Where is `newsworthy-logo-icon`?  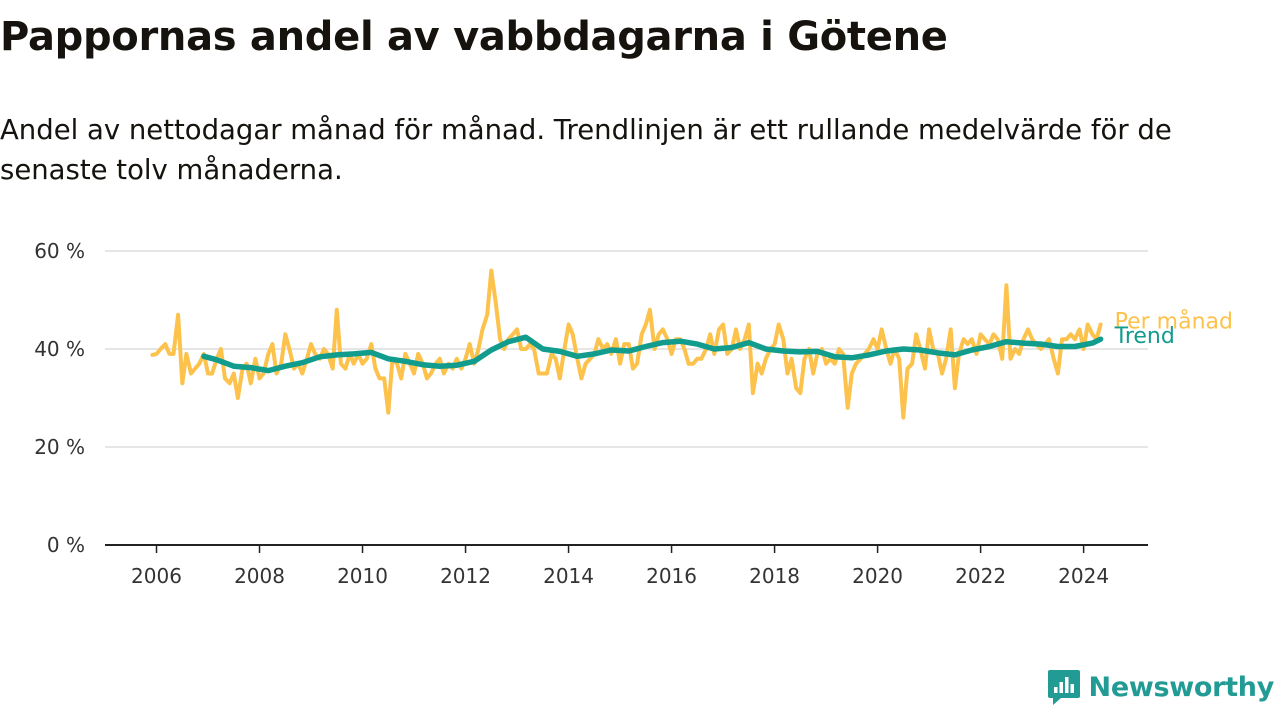 newsworthy-logo-icon is located at coordinates (1063, 687).